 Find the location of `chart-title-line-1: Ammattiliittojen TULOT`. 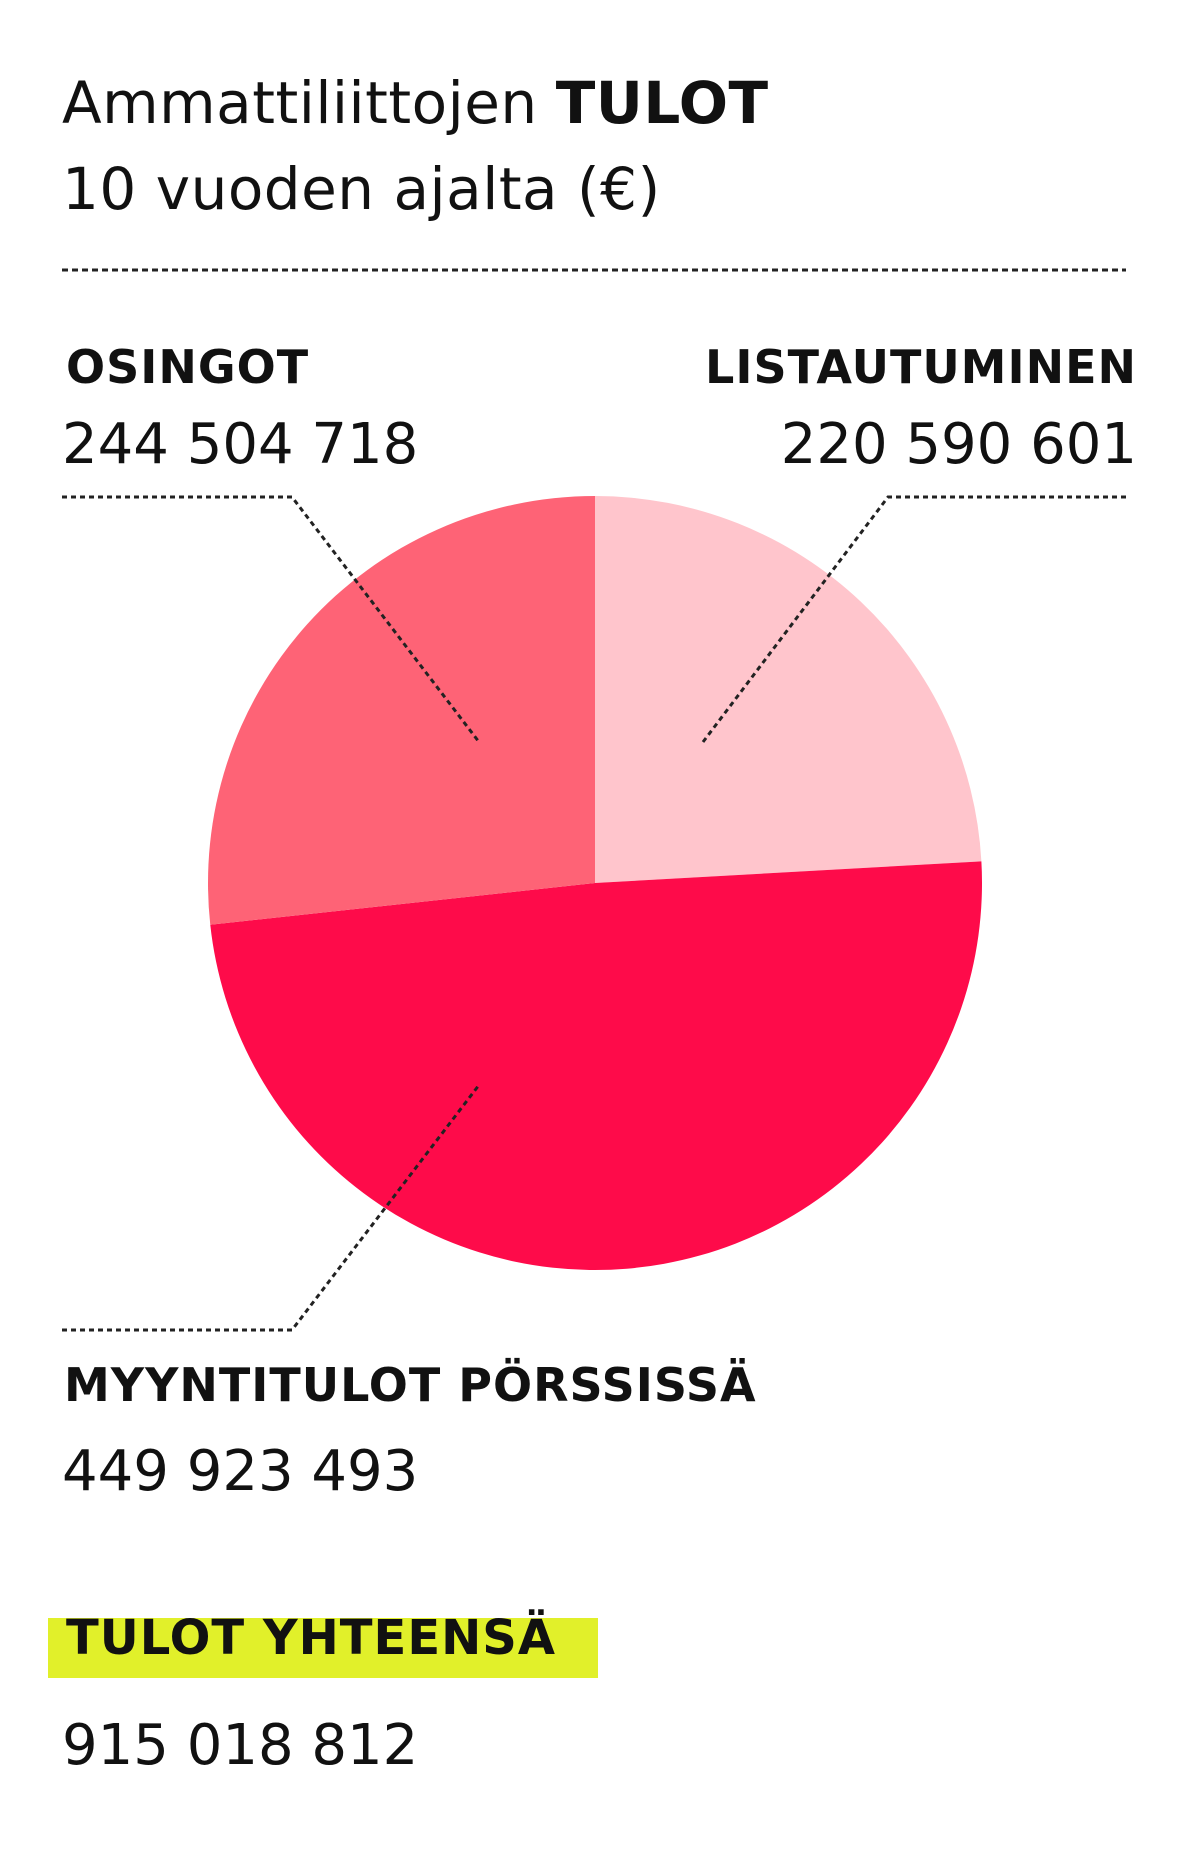

chart-title-line-1: Ammattiliittojen TULOT is located at coordinates (420, 108).